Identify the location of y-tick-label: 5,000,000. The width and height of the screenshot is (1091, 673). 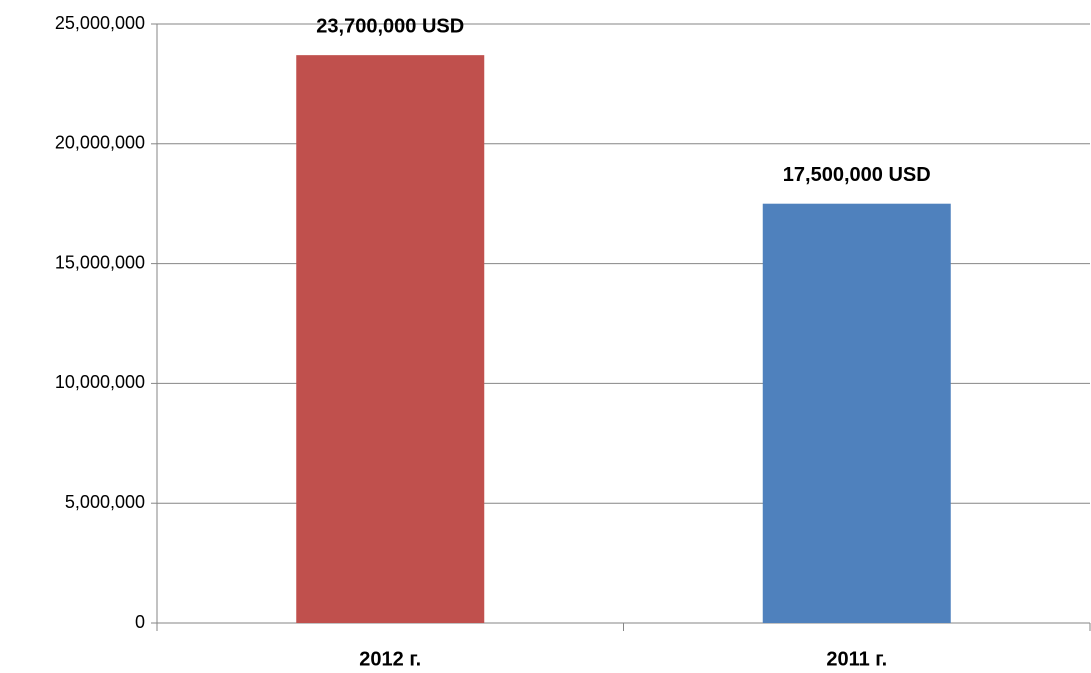
(105, 502).